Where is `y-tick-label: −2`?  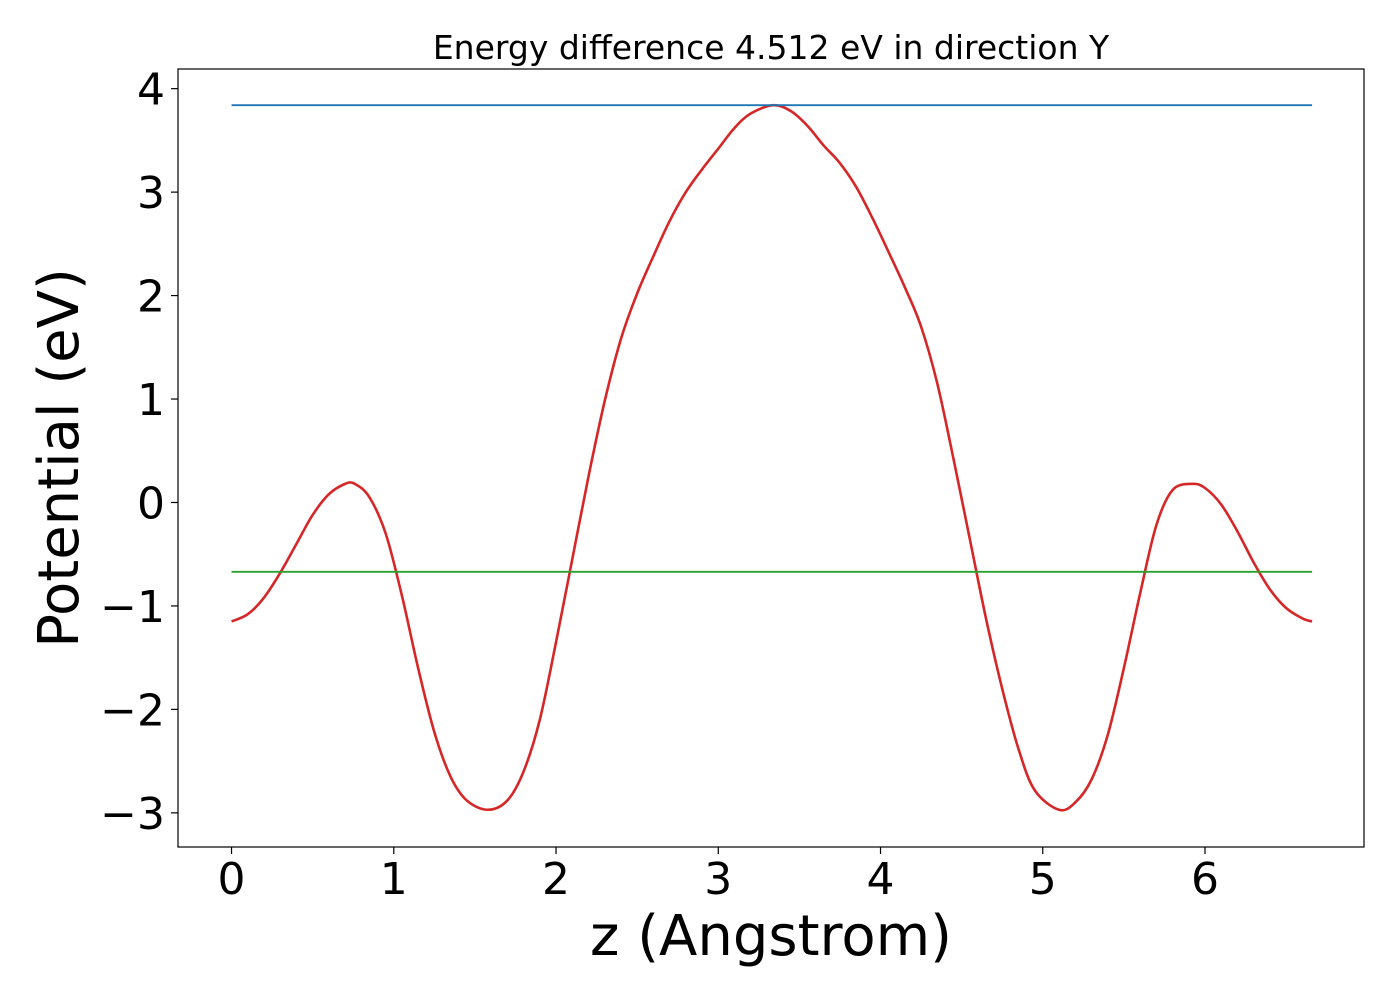 y-tick-label: −2 is located at coordinates (132, 710).